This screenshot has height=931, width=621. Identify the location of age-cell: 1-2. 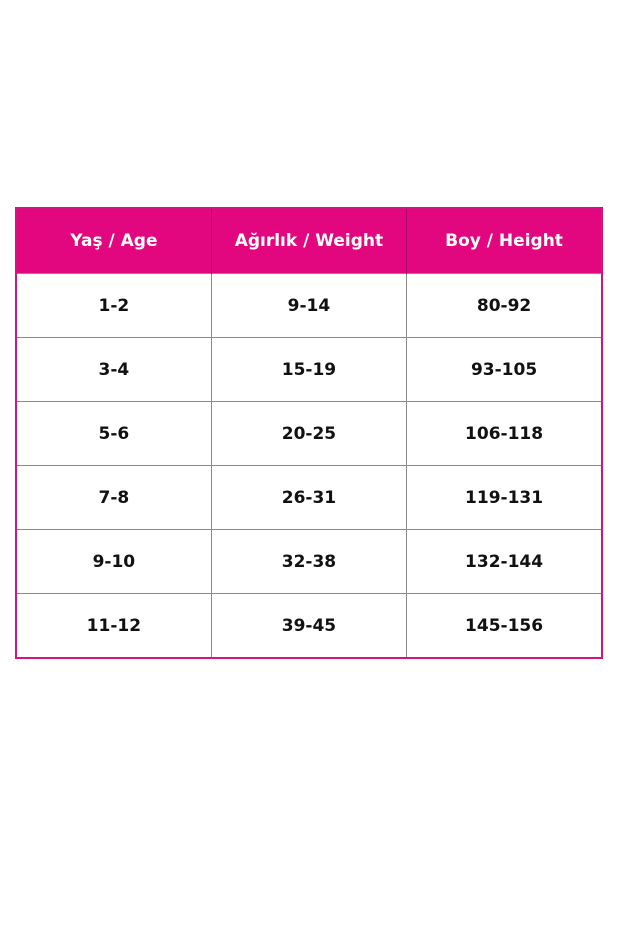
(114, 305).